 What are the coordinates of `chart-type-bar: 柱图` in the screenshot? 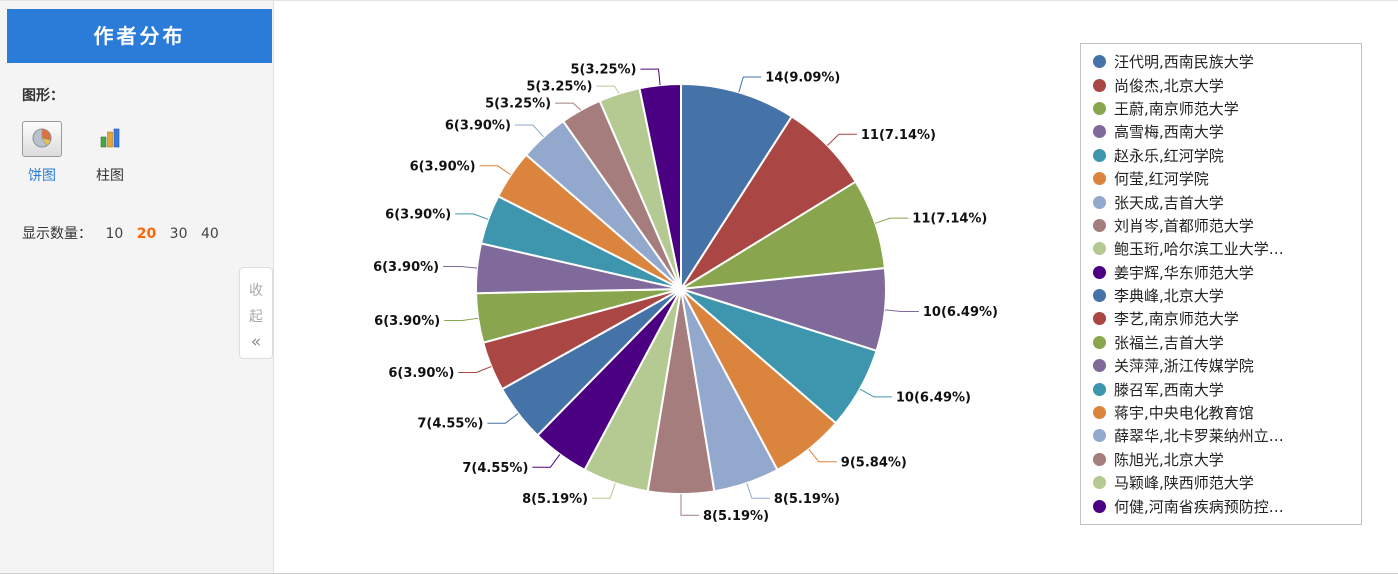 It's located at (110, 153).